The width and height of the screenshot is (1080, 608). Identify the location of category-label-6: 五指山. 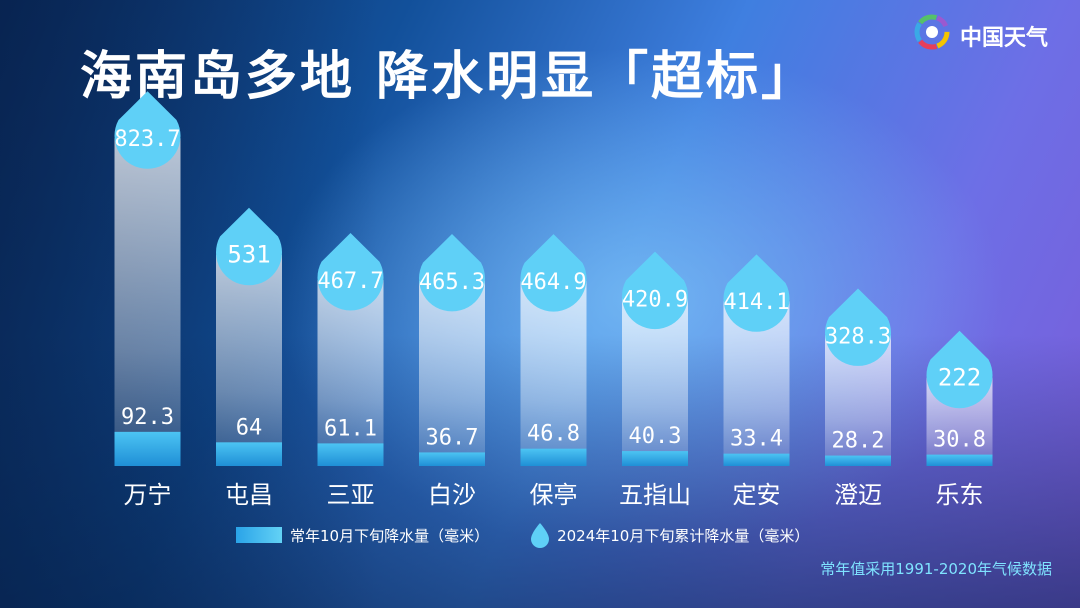
(655, 495).